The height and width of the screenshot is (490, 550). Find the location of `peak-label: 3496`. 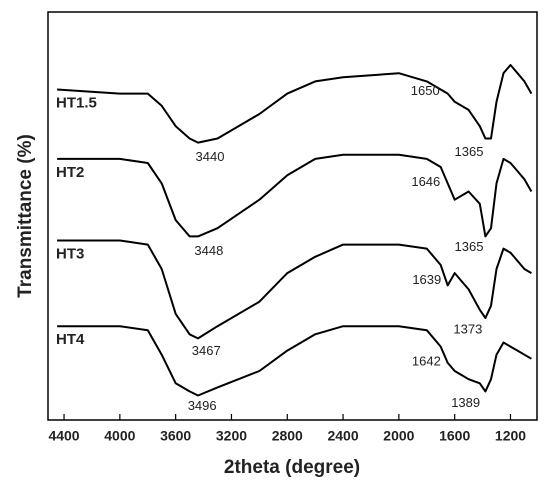

peak-label: 3496 is located at coordinates (202, 405).